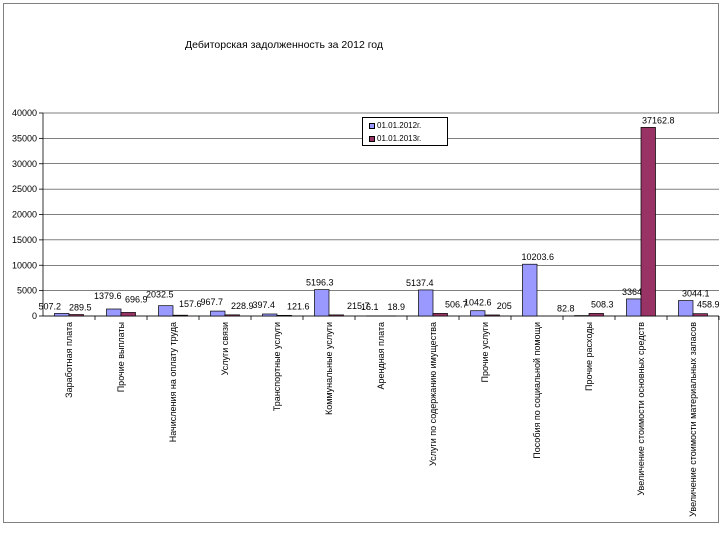 The width and height of the screenshot is (720, 540). I want to click on chart-legend: 01.01.2012г. 01.01.2013г., so click(405, 131).